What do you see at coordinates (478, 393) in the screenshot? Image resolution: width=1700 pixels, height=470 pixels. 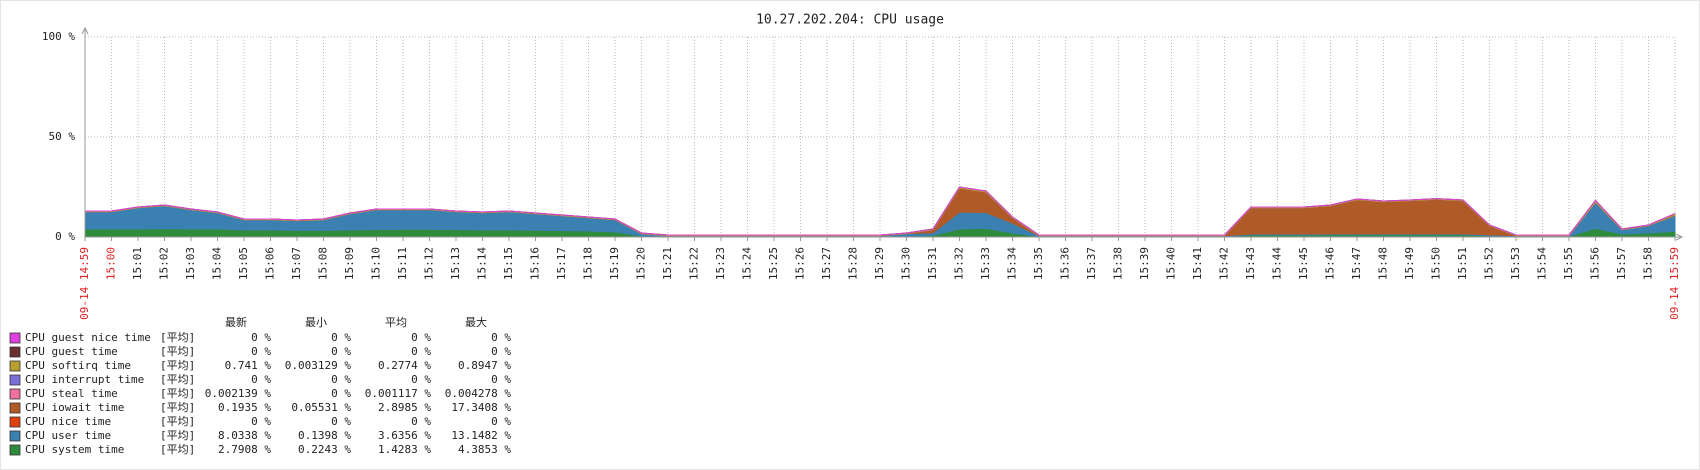 I see `legend-stat: 0.004278 %` at bounding box center [478, 393].